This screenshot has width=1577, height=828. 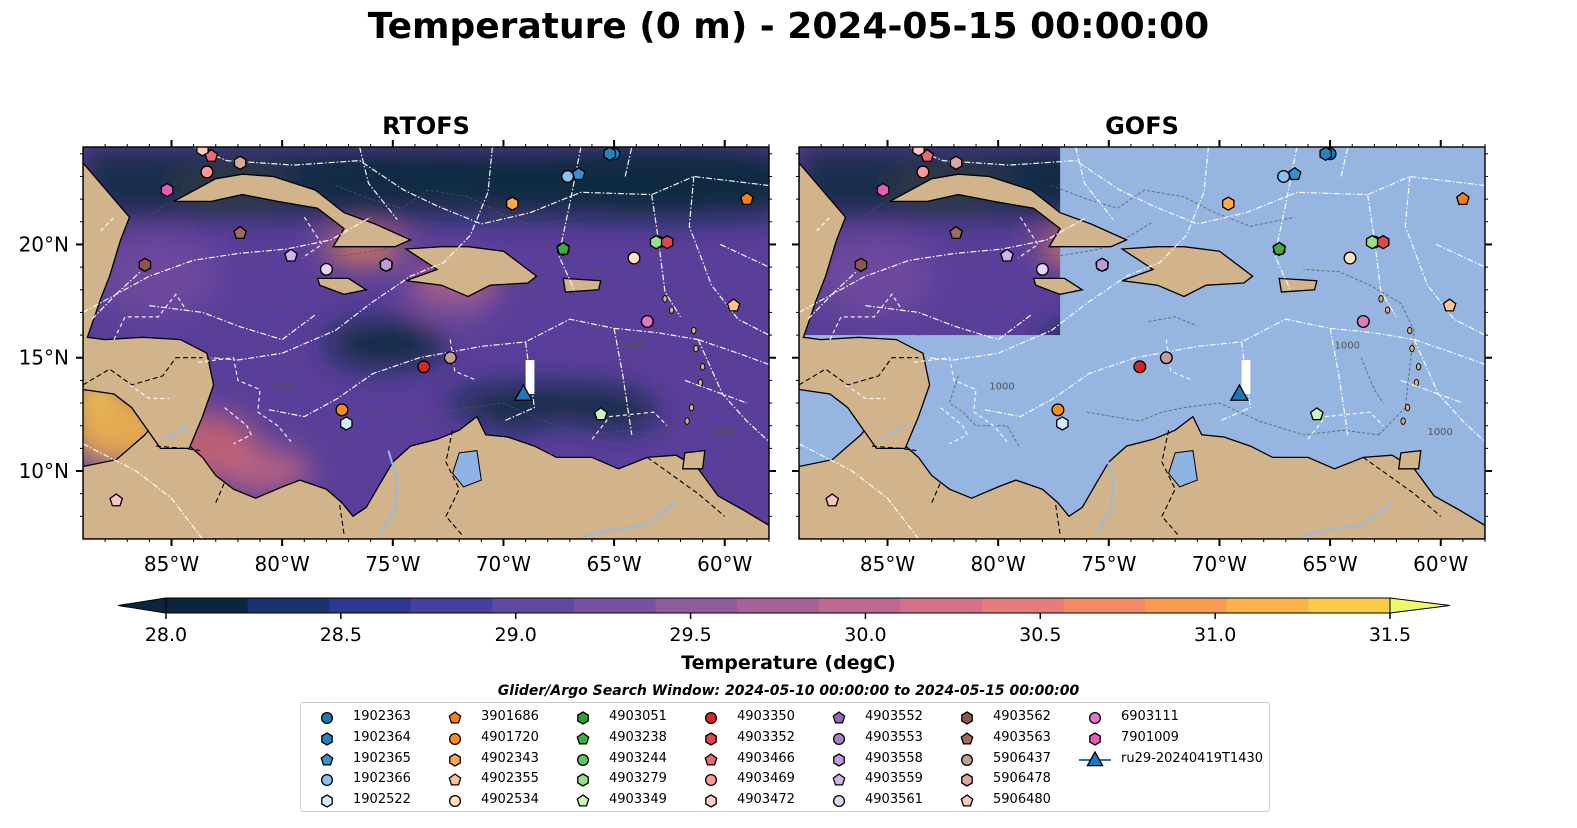 I want to click on legend-label: 4903279, so click(x=638, y=779).